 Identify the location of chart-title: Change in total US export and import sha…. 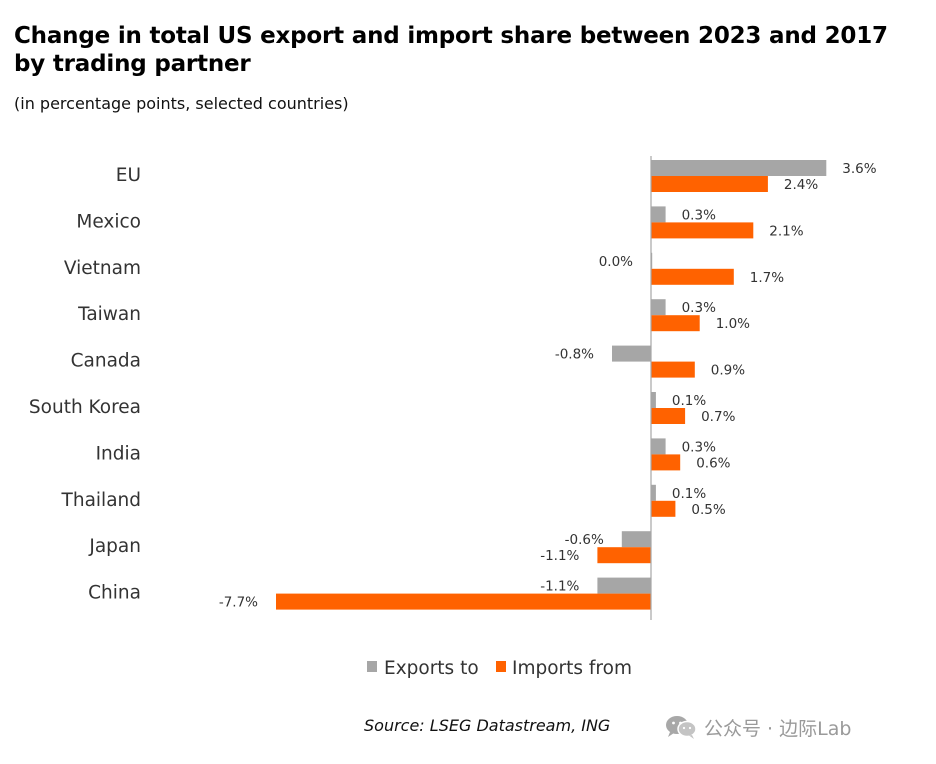
(451, 50).